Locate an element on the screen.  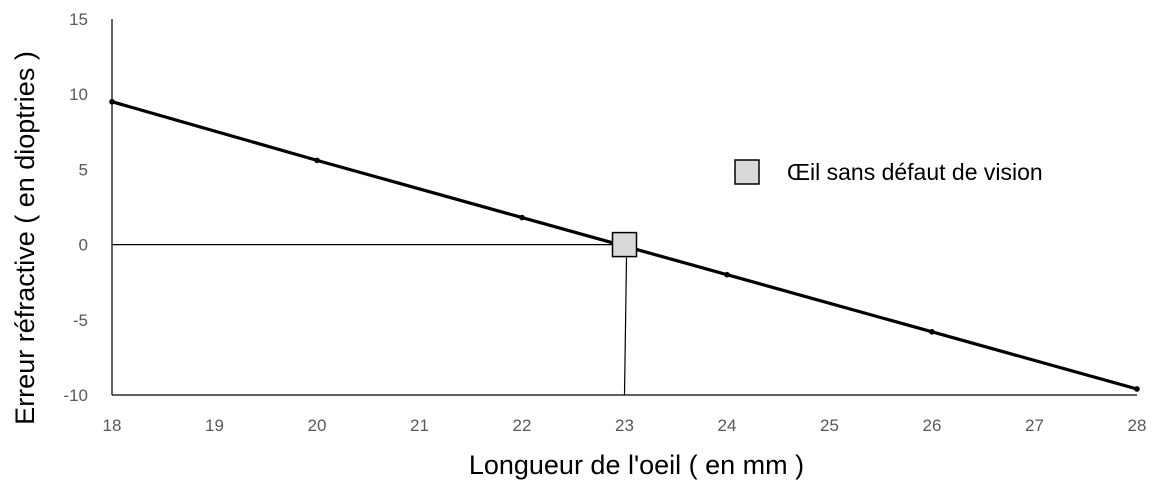
no-defect-marker is located at coordinates (624, 244).